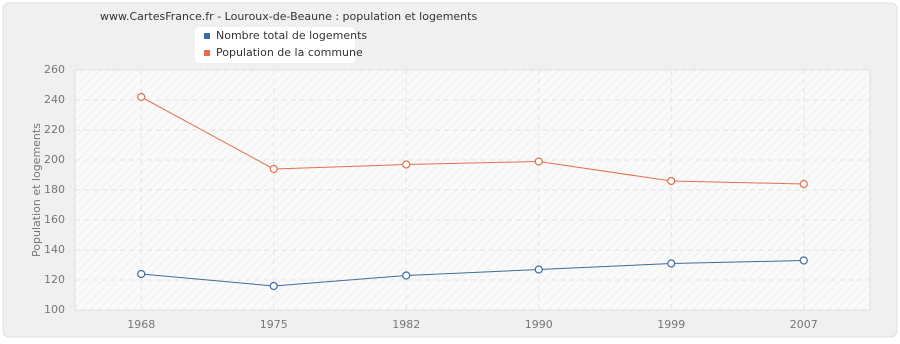  Describe the element at coordinates (54, 249) in the screenshot. I see `y-tick-label: 140` at that location.